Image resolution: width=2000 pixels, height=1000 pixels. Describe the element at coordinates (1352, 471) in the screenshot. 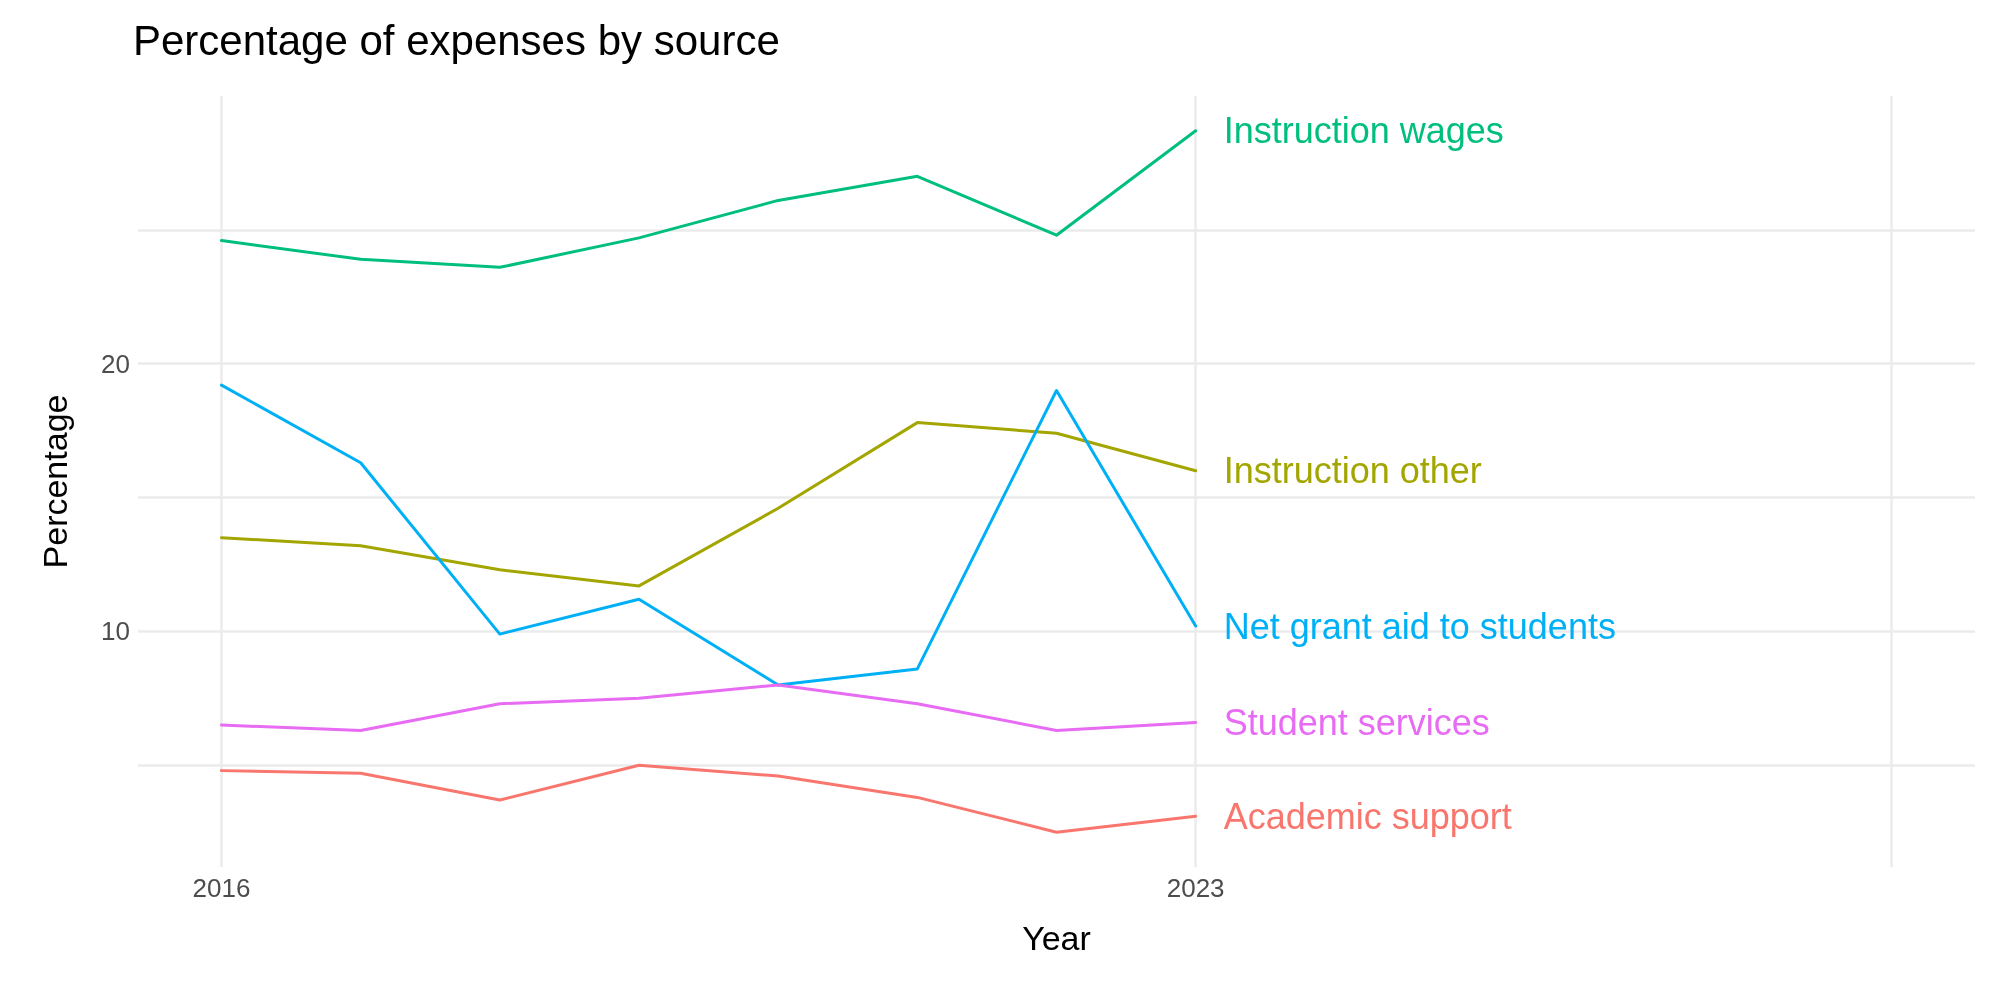

I see `series-label: Instruction other` at that location.